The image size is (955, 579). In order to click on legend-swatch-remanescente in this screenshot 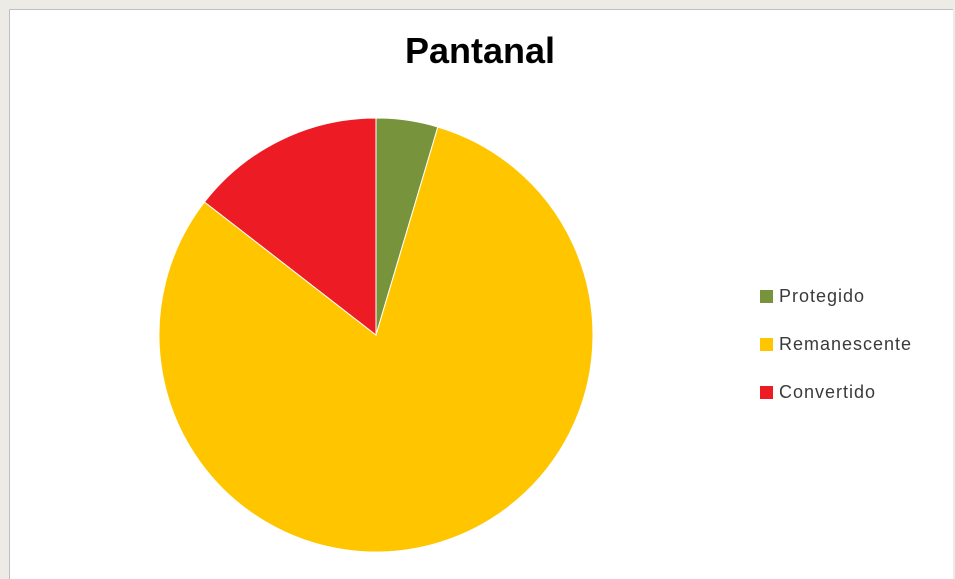, I will do `click(766, 344)`.